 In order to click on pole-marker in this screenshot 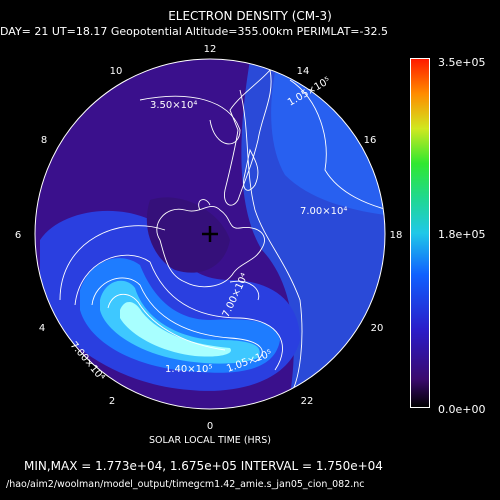, I will do `click(210, 234)`.